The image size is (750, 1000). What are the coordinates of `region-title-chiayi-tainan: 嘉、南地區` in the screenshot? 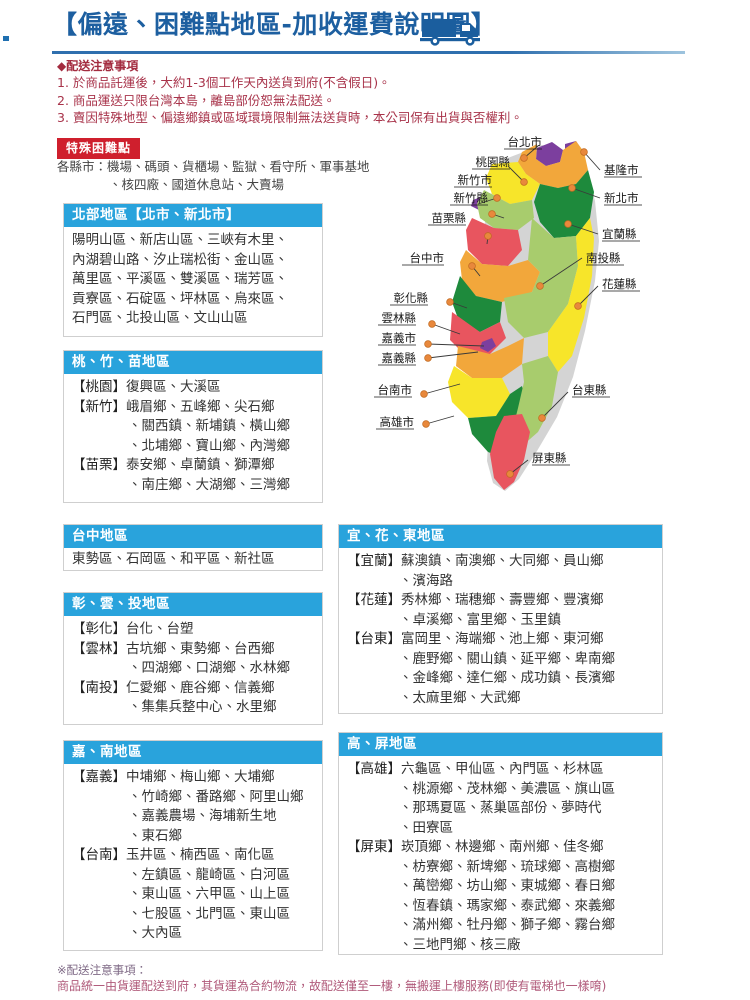 It's located at (193, 752).